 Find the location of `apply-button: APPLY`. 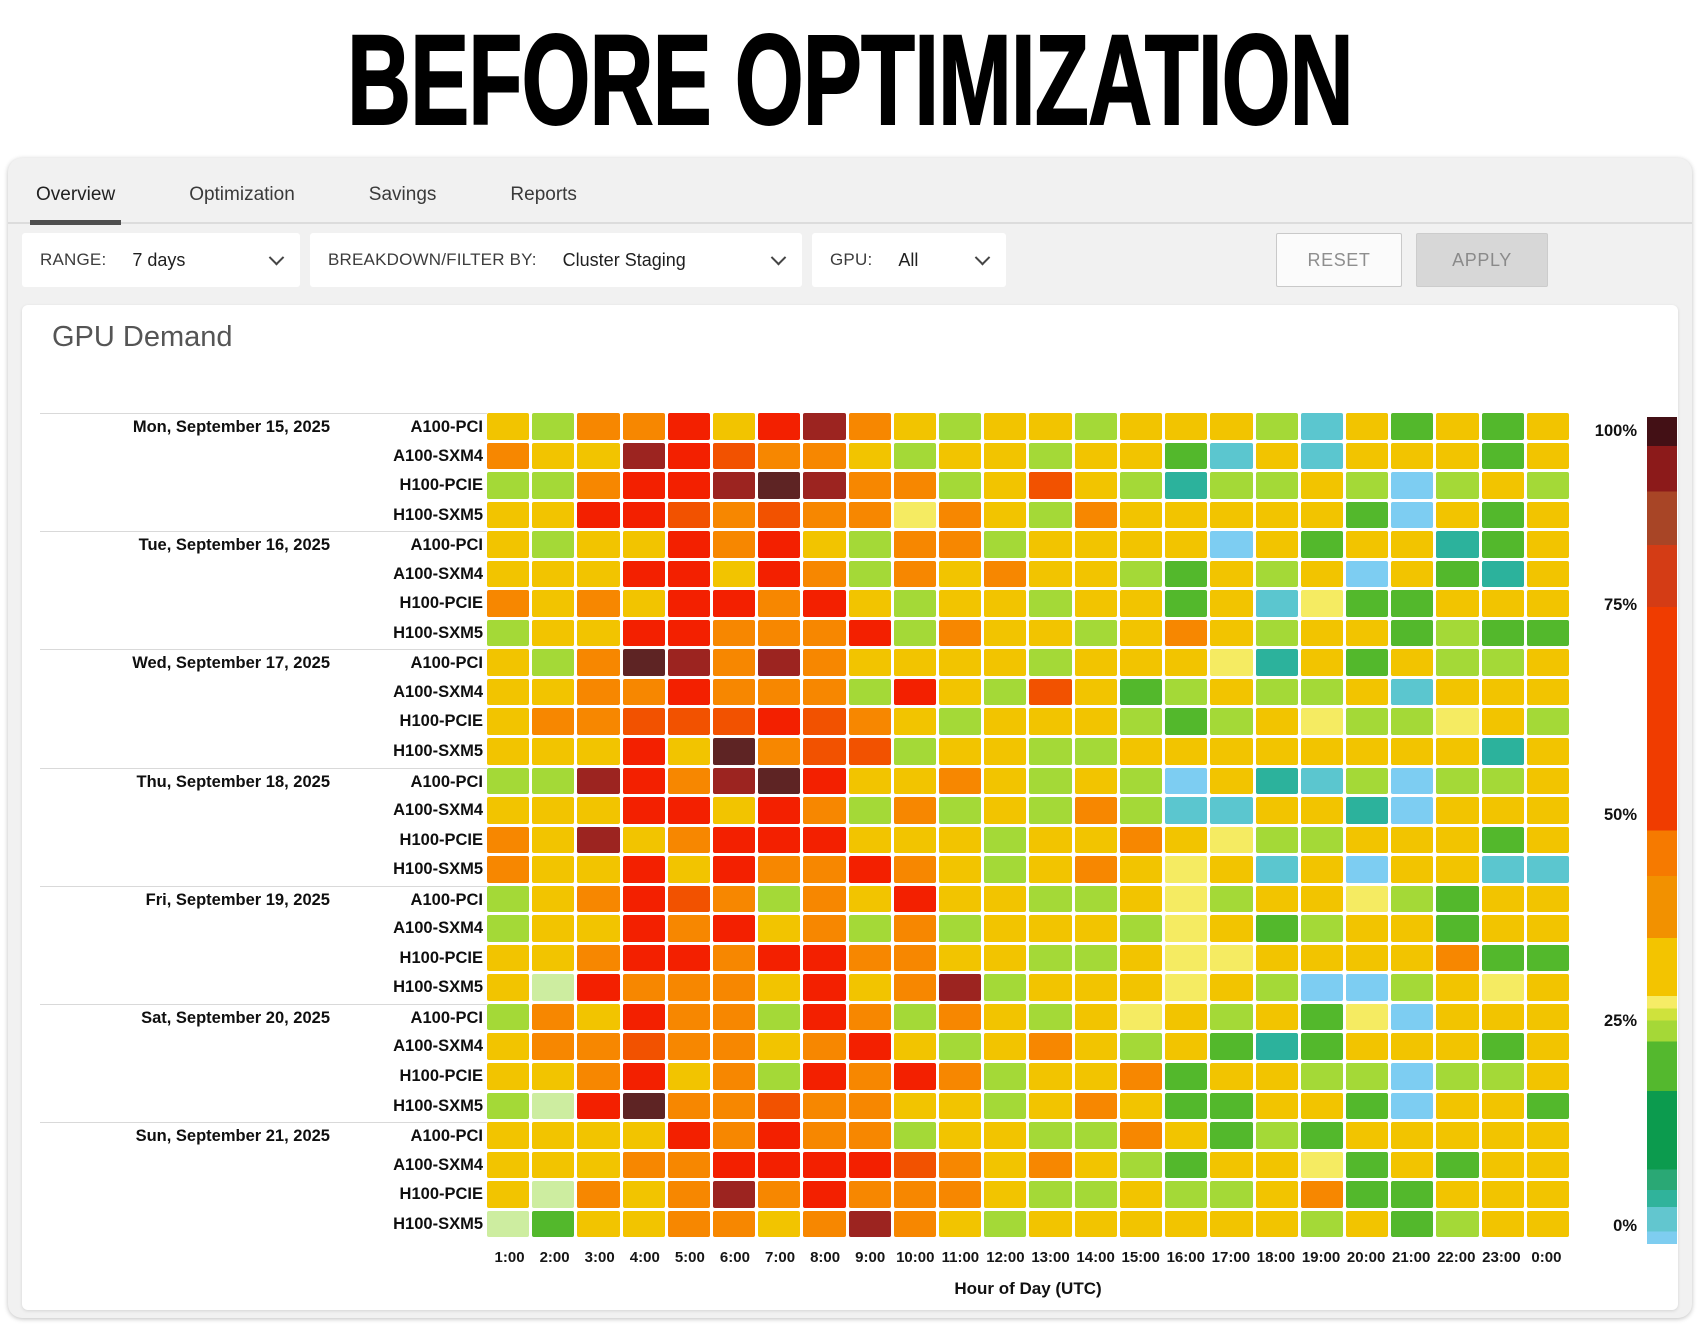

apply-button: APPLY is located at coordinates (1482, 260).